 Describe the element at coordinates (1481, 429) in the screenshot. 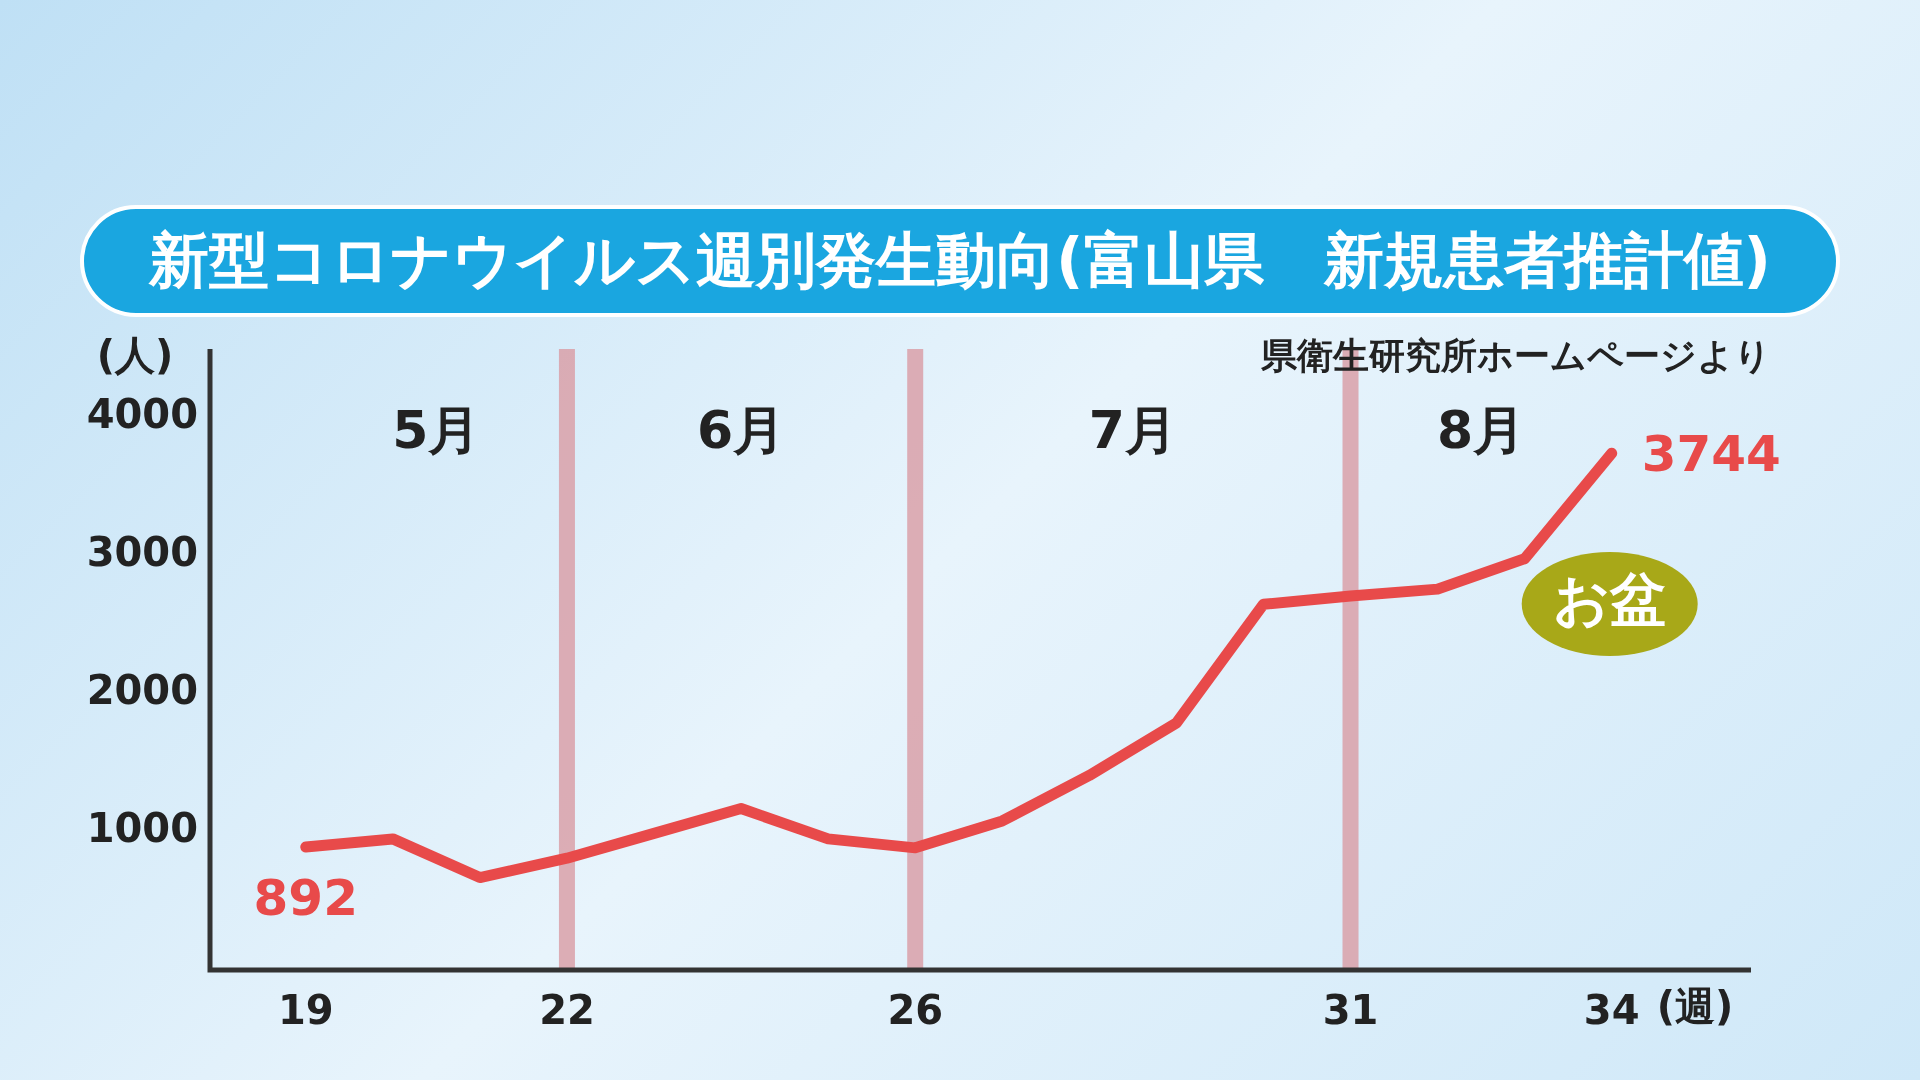

I see `annotation: 8月` at that location.